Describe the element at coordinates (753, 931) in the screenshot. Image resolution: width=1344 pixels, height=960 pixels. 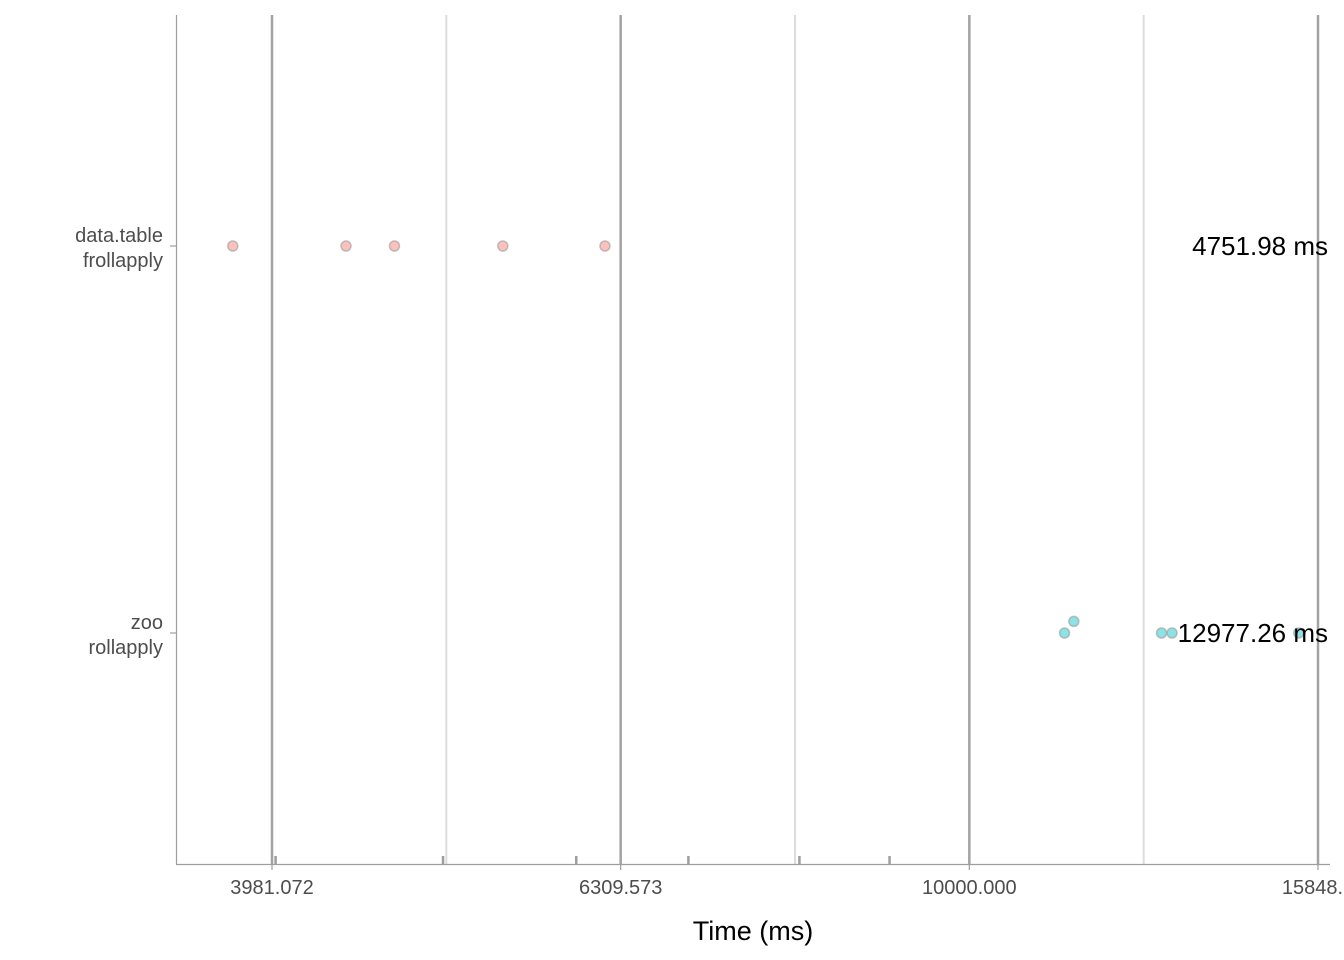
I see `x-axis-title: Time (ms)` at that location.